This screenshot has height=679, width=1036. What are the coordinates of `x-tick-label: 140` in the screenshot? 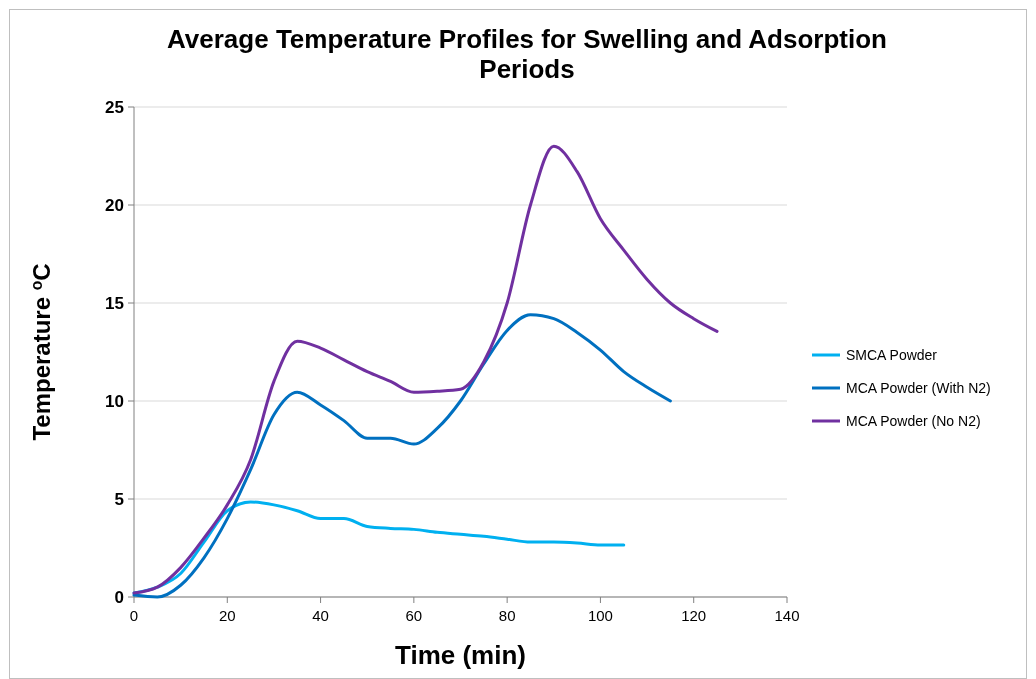 It's located at (787, 615).